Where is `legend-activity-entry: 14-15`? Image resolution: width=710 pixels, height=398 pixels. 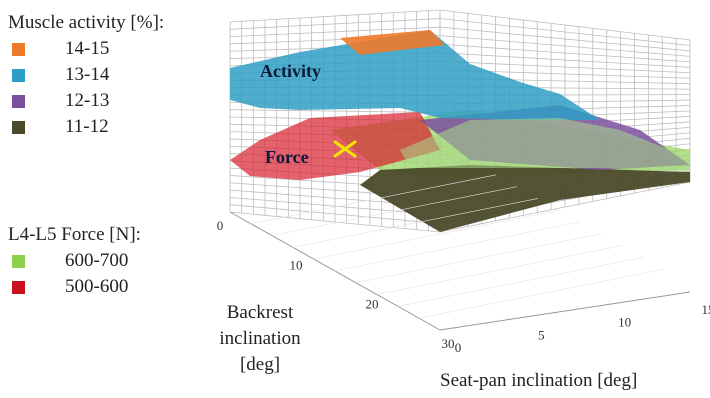
legend-activity-entry: 14-15 is located at coordinates (86, 49).